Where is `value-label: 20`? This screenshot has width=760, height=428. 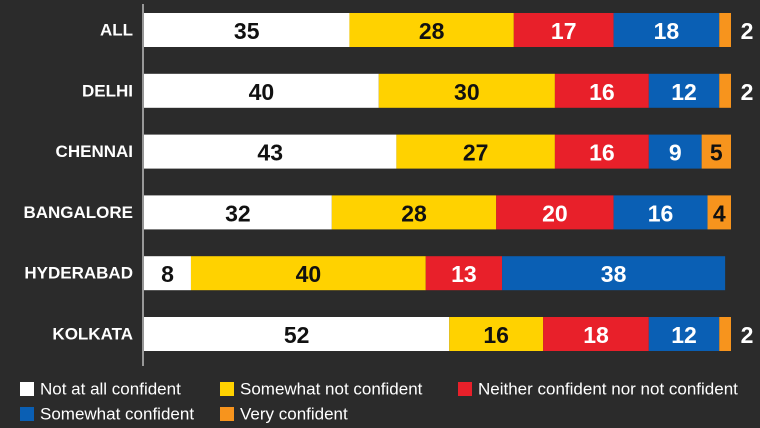
value-label: 20 is located at coordinates (555, 213).